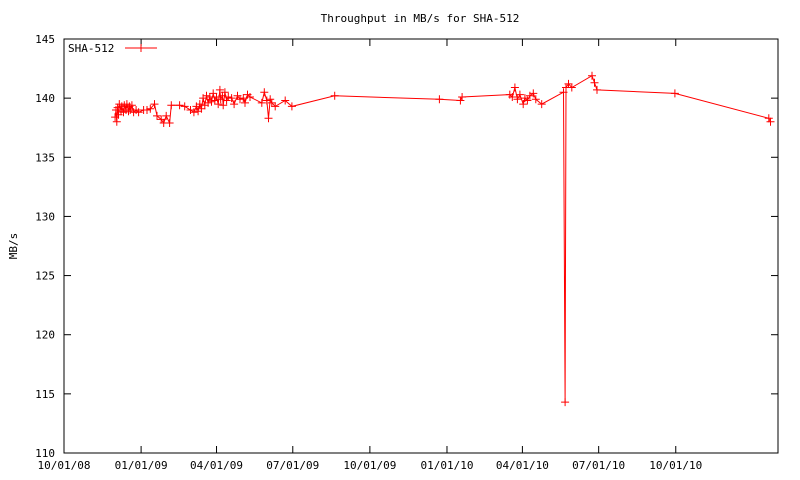 The height and width of the screenshot is (480, 800). What do you see at coordinates (45, 394) in the screenshot?
I see `y-tick-label: 115` at bounding box center [45, 394].